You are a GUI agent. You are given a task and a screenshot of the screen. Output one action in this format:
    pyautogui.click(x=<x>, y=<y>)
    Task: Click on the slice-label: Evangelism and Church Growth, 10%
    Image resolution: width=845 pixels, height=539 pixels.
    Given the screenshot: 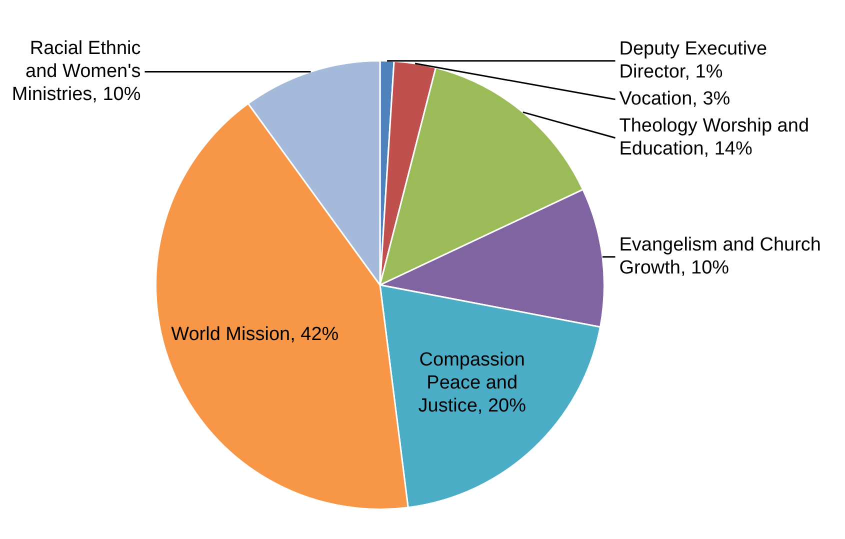 What is the action you would take?
    pyautogui.click(x=720, y=256)
    